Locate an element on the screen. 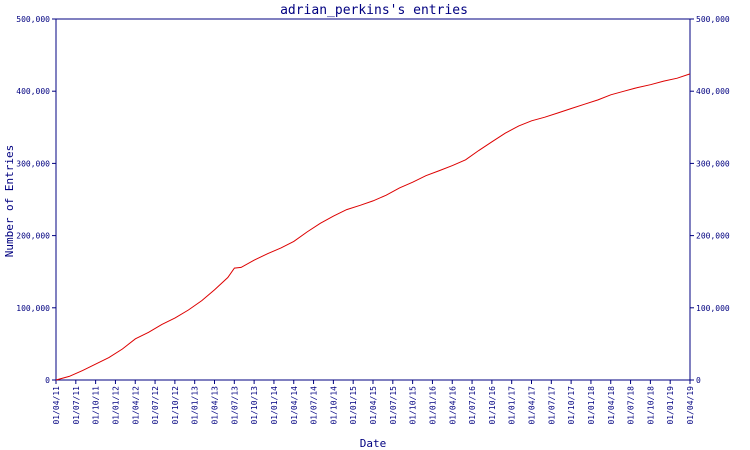  x-tick-label: 01/04/19 is located at coordinates (690, 405).